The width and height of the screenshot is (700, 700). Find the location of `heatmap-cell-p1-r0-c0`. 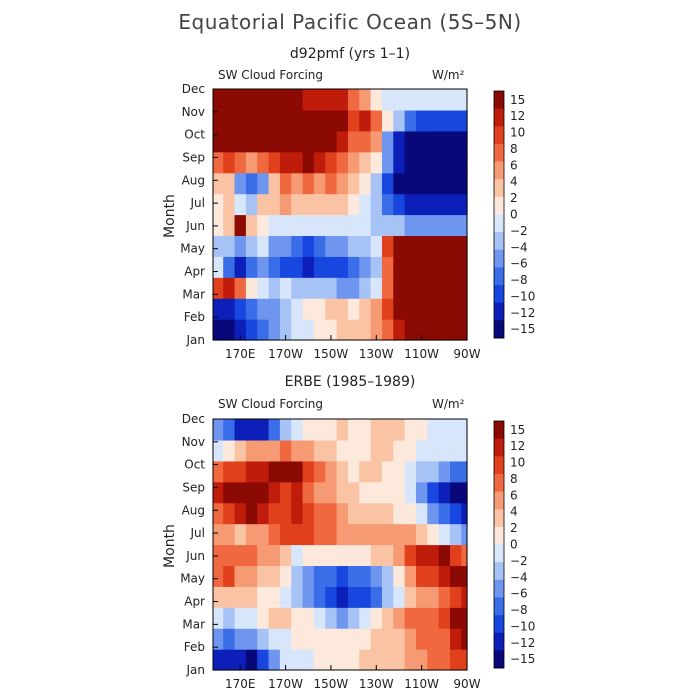

heatmap-cell-p1-r0-c0 is located at coordinates (218, 330).